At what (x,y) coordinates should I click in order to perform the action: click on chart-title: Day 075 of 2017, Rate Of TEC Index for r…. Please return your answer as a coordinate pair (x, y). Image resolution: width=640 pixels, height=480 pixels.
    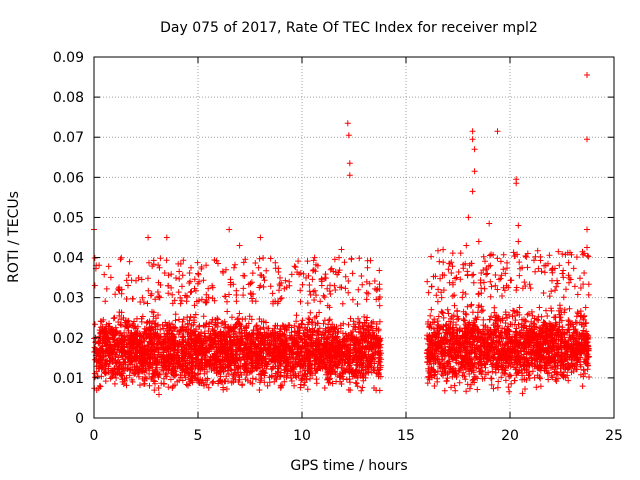
    Looking at the image, I should click on (349, 28).